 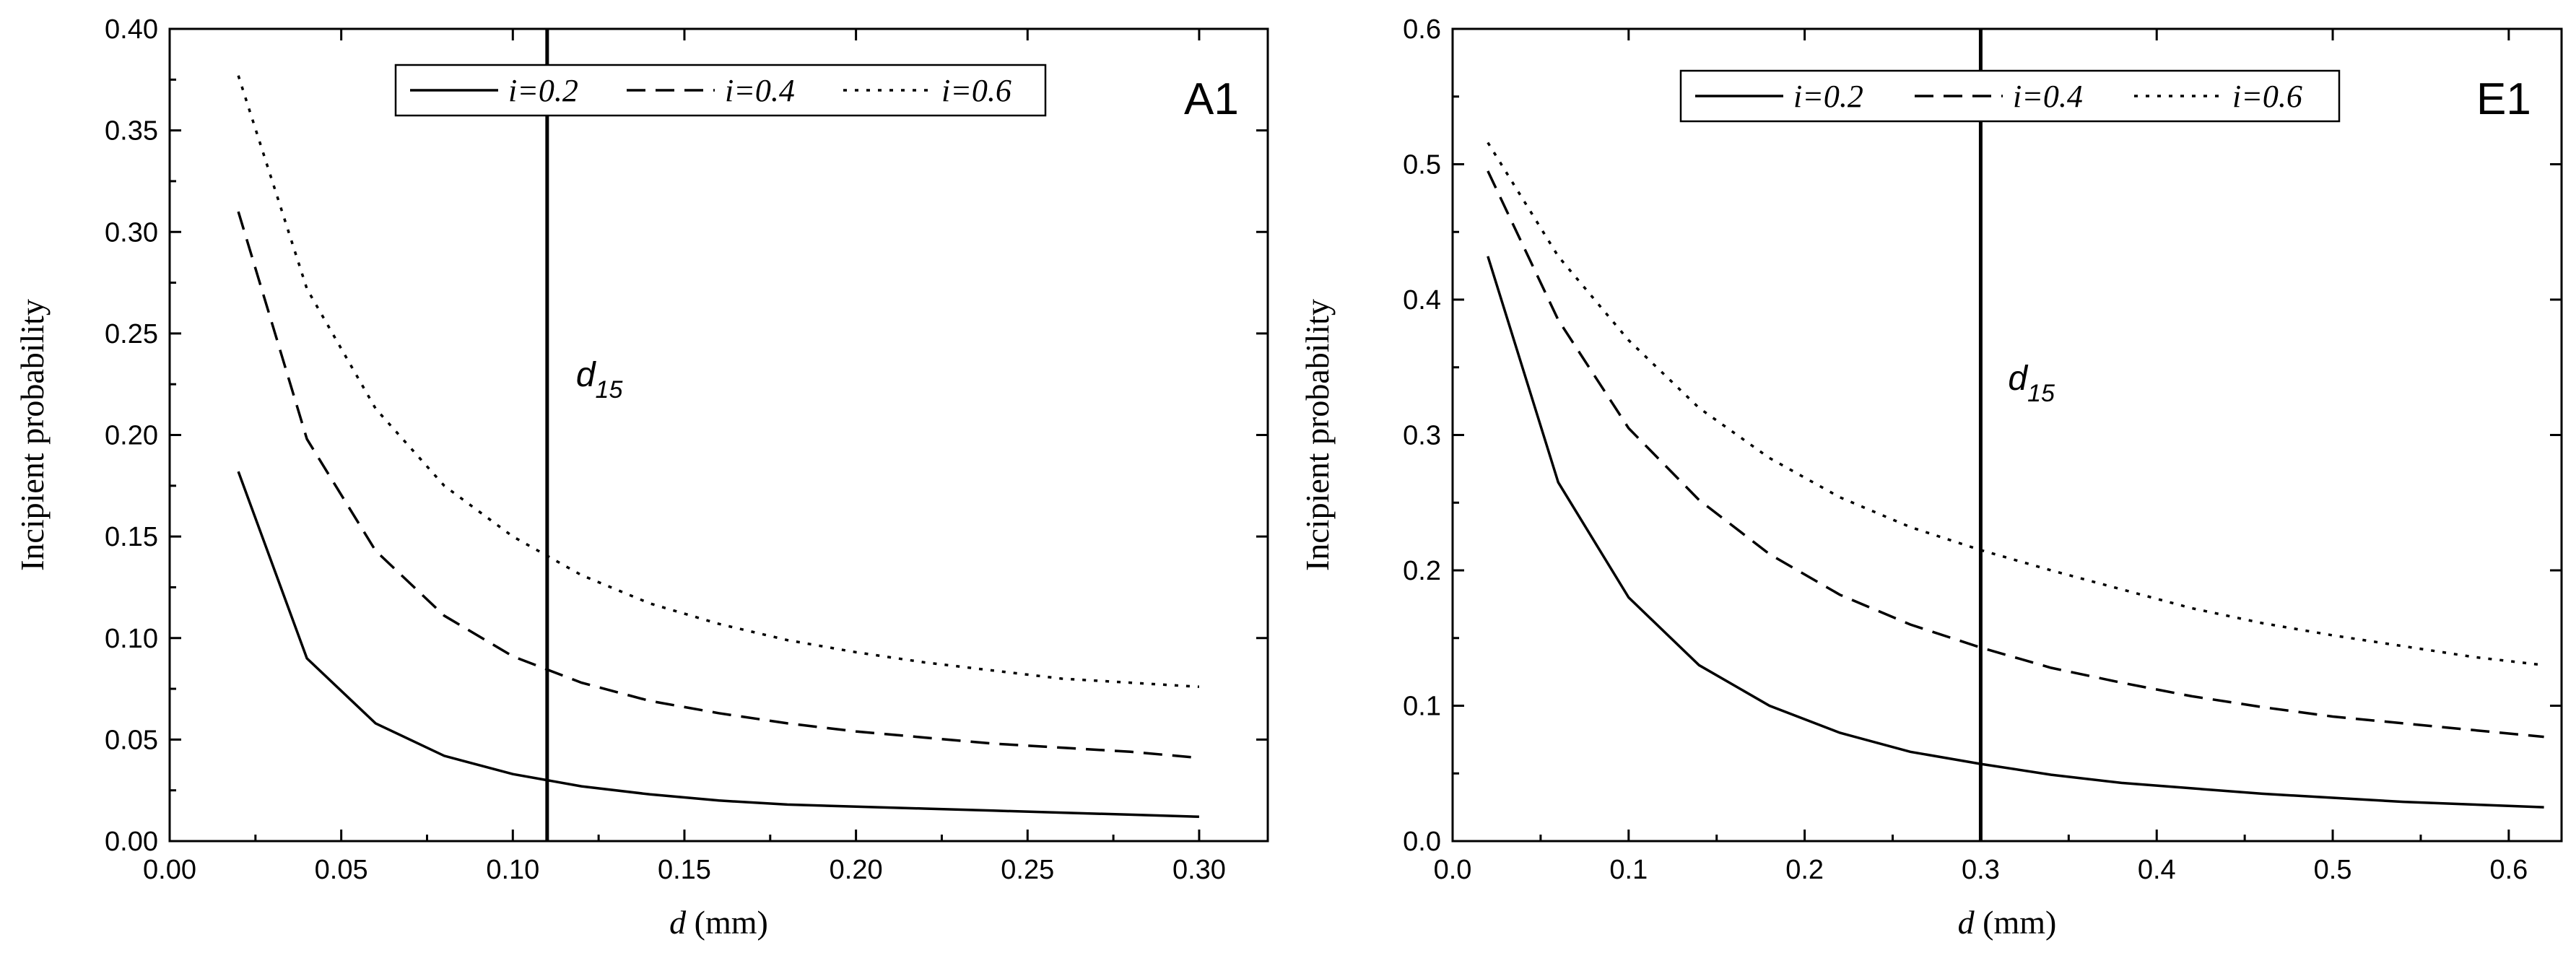 What do you see at coordinates (1027, 870) in the screenshot?
I see `x-tick-label: 0.25` at bounding box center [1027, 870].